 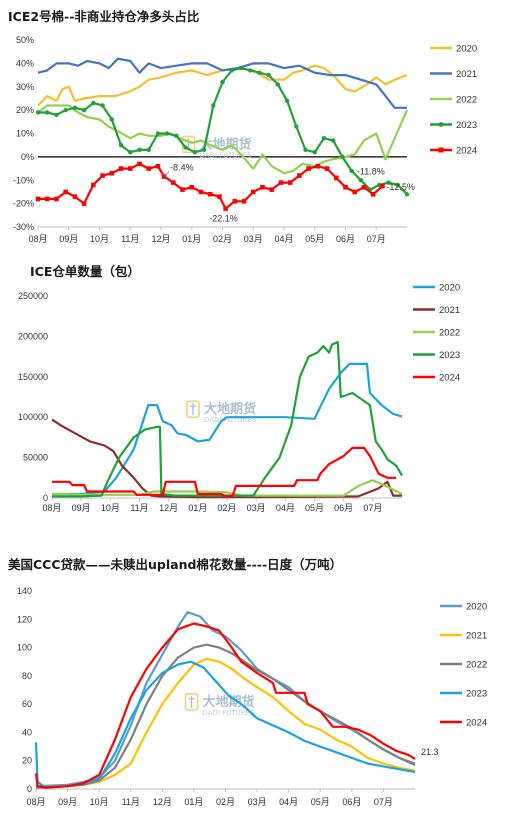 I want to click on y-tick-label: 20, so click(x=27, y=761).